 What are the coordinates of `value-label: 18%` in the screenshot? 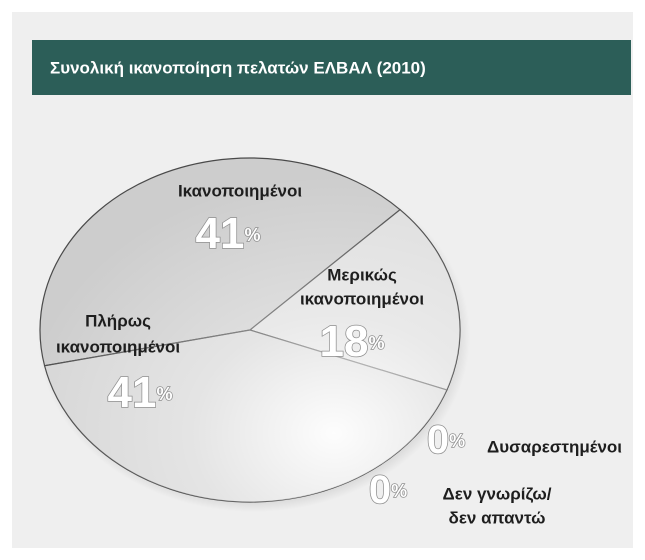 It's located at (352, 341).